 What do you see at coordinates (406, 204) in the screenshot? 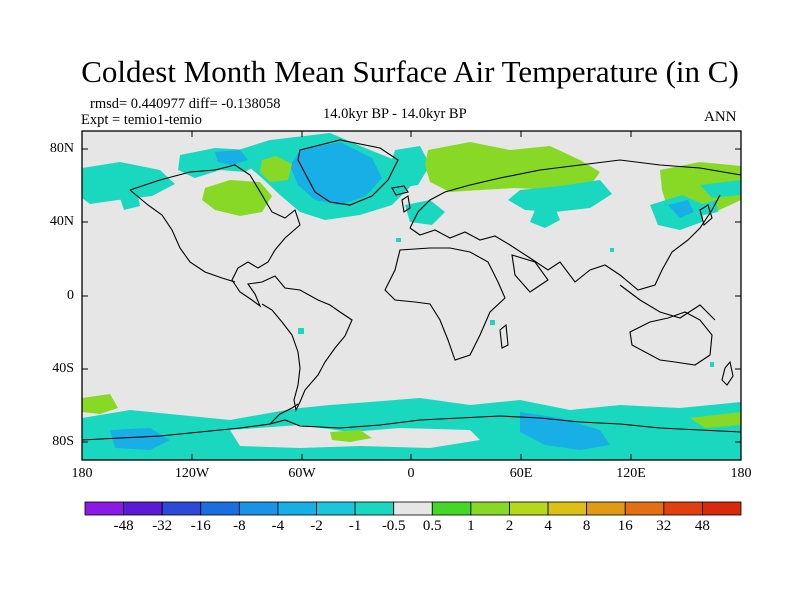
I see `coast-uk` at bounding box center [406, 204].